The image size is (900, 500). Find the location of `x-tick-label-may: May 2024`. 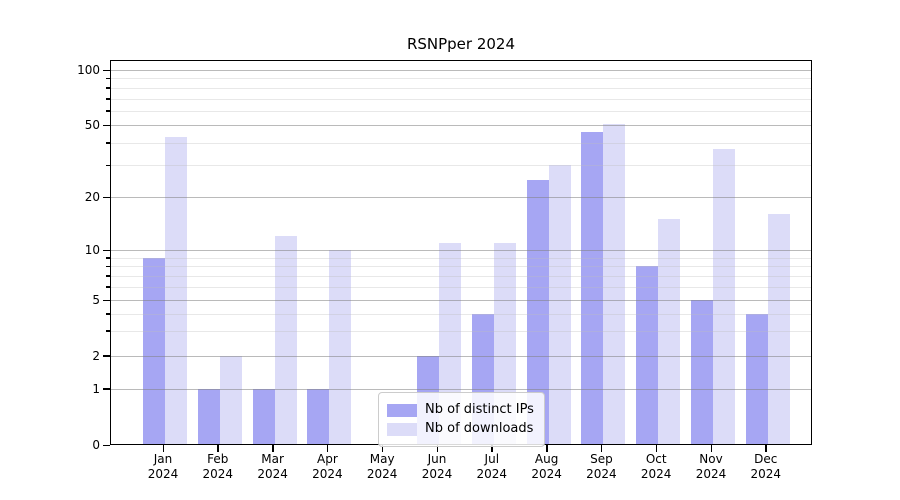

x-tick-label-may: May 2024 is located at coordinates (382, 466).